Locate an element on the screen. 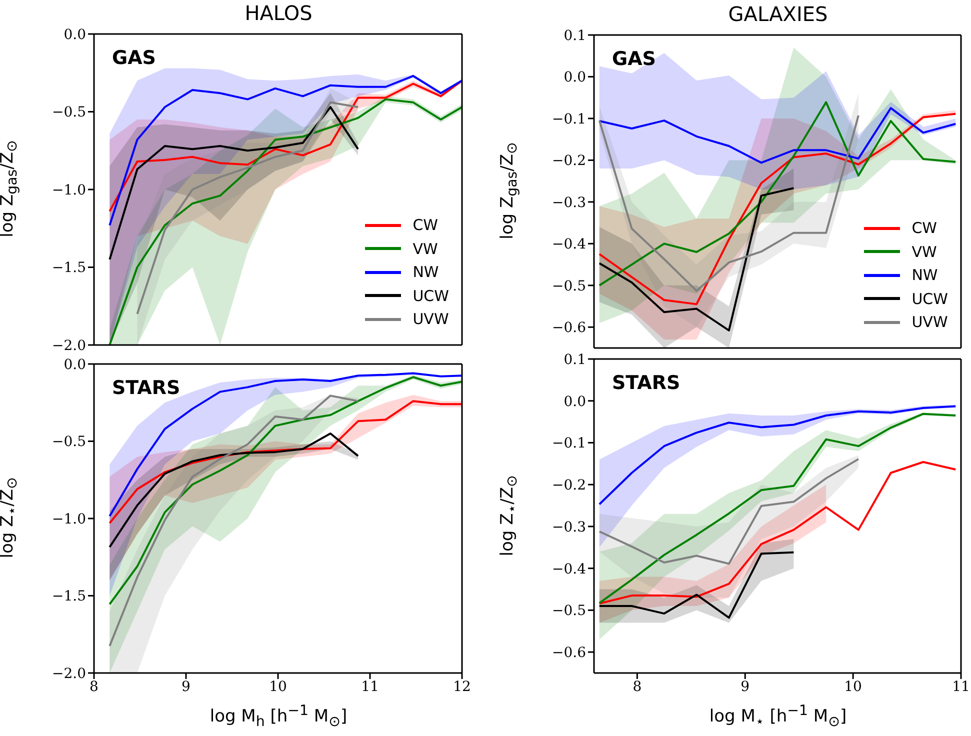 Image resolution: width=971 pixels, height=736 pixels. chart-title: GALAXIES is located at coordinates (778, 14).